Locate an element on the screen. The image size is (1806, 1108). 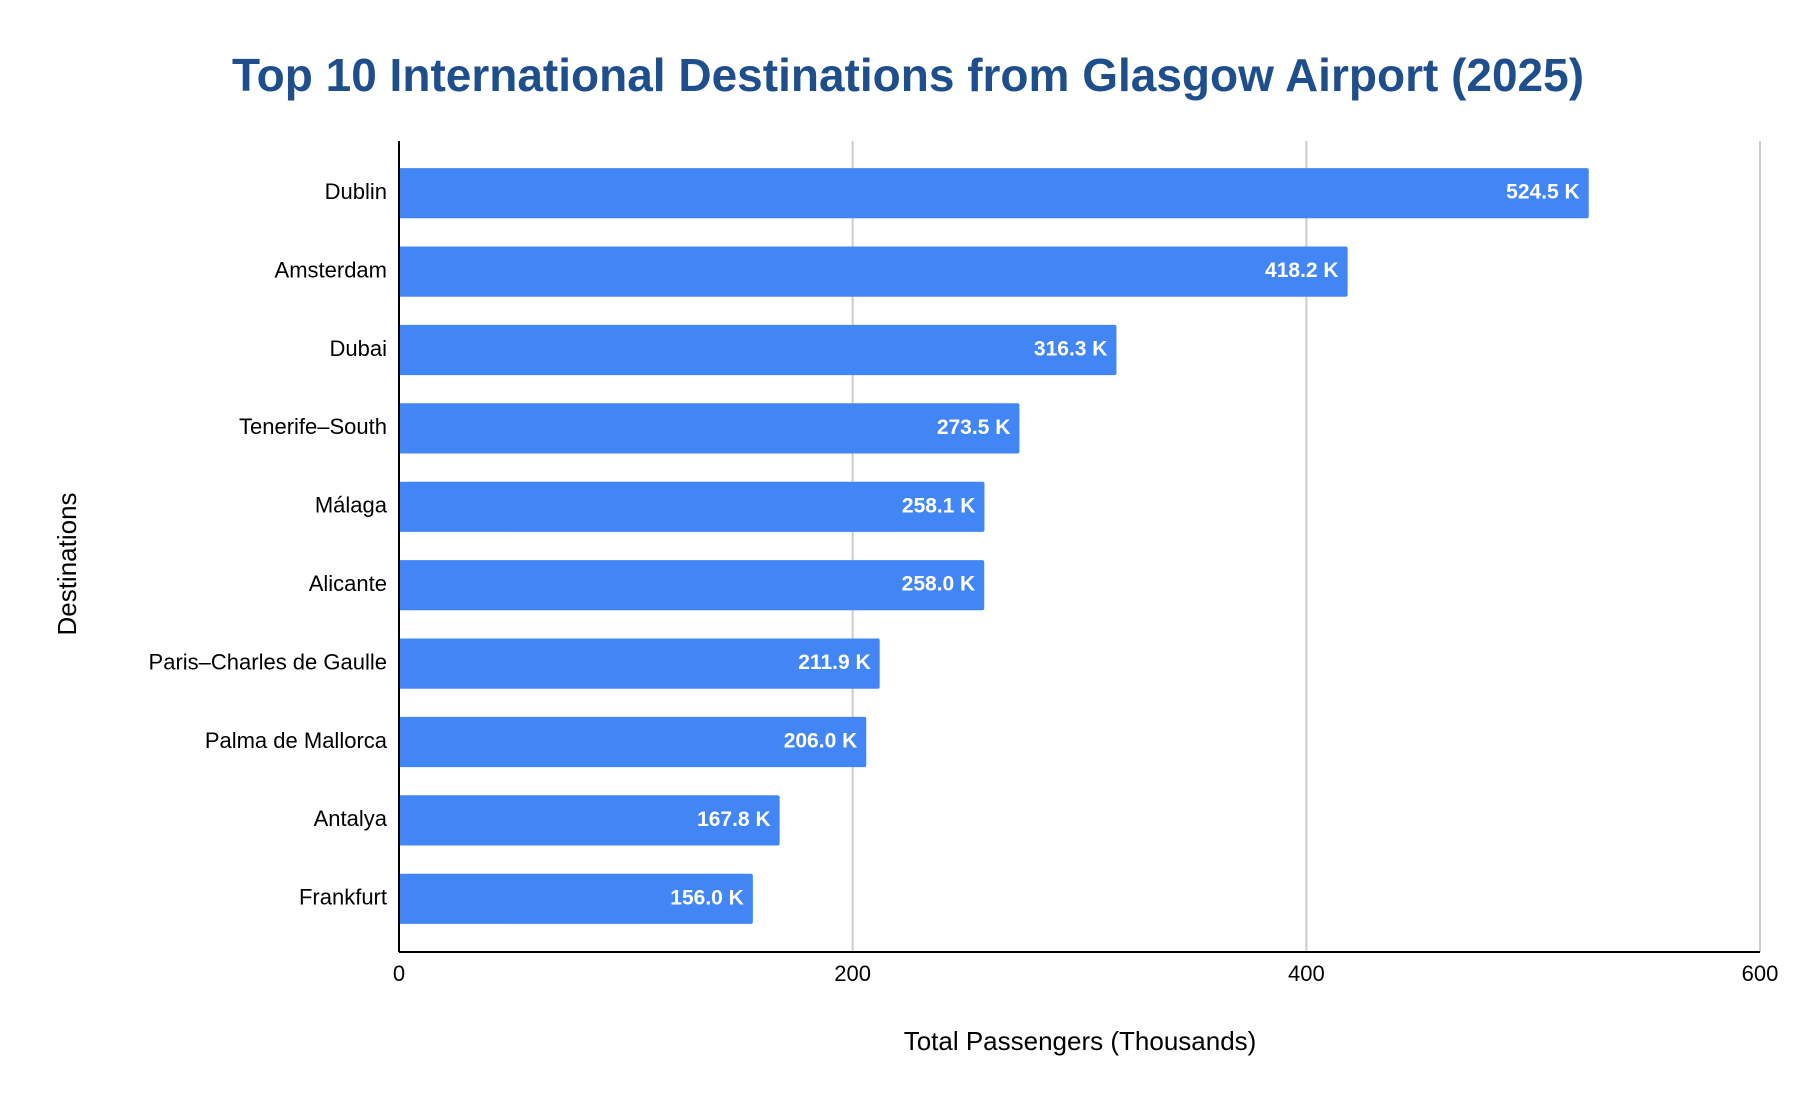
value-label: 156.0 K is located at coordinates (707, 897).